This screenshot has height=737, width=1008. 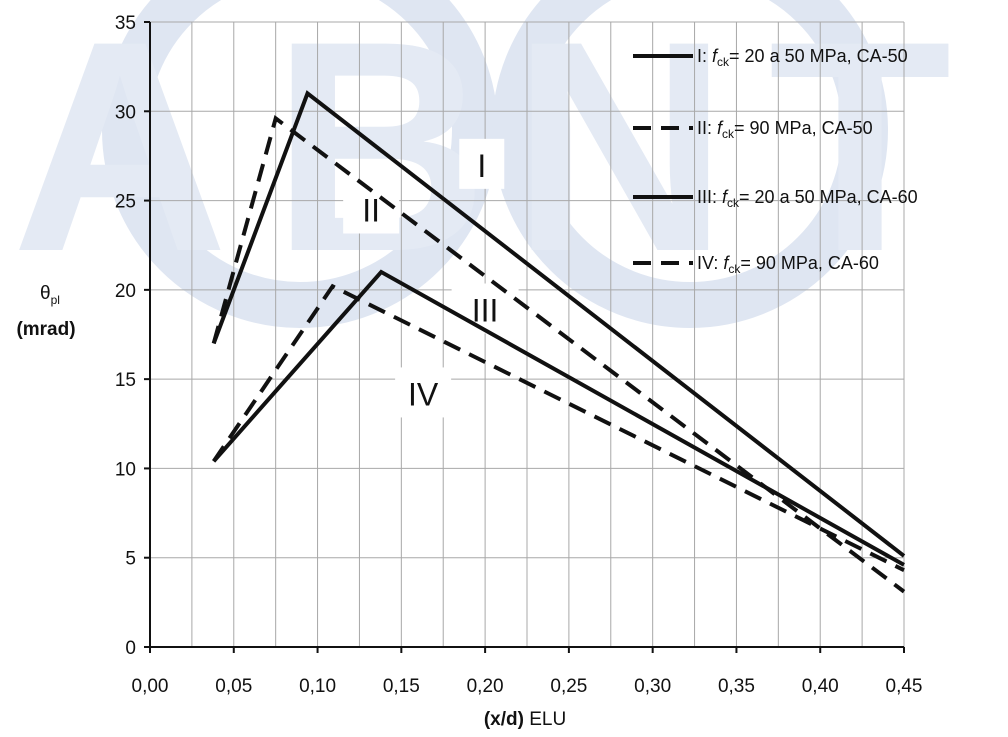 What do you see at coordinates (525, 719) in the screenshot?
I see `x-axis-title: (x/d) ELU` at bounding box center [525, 719].